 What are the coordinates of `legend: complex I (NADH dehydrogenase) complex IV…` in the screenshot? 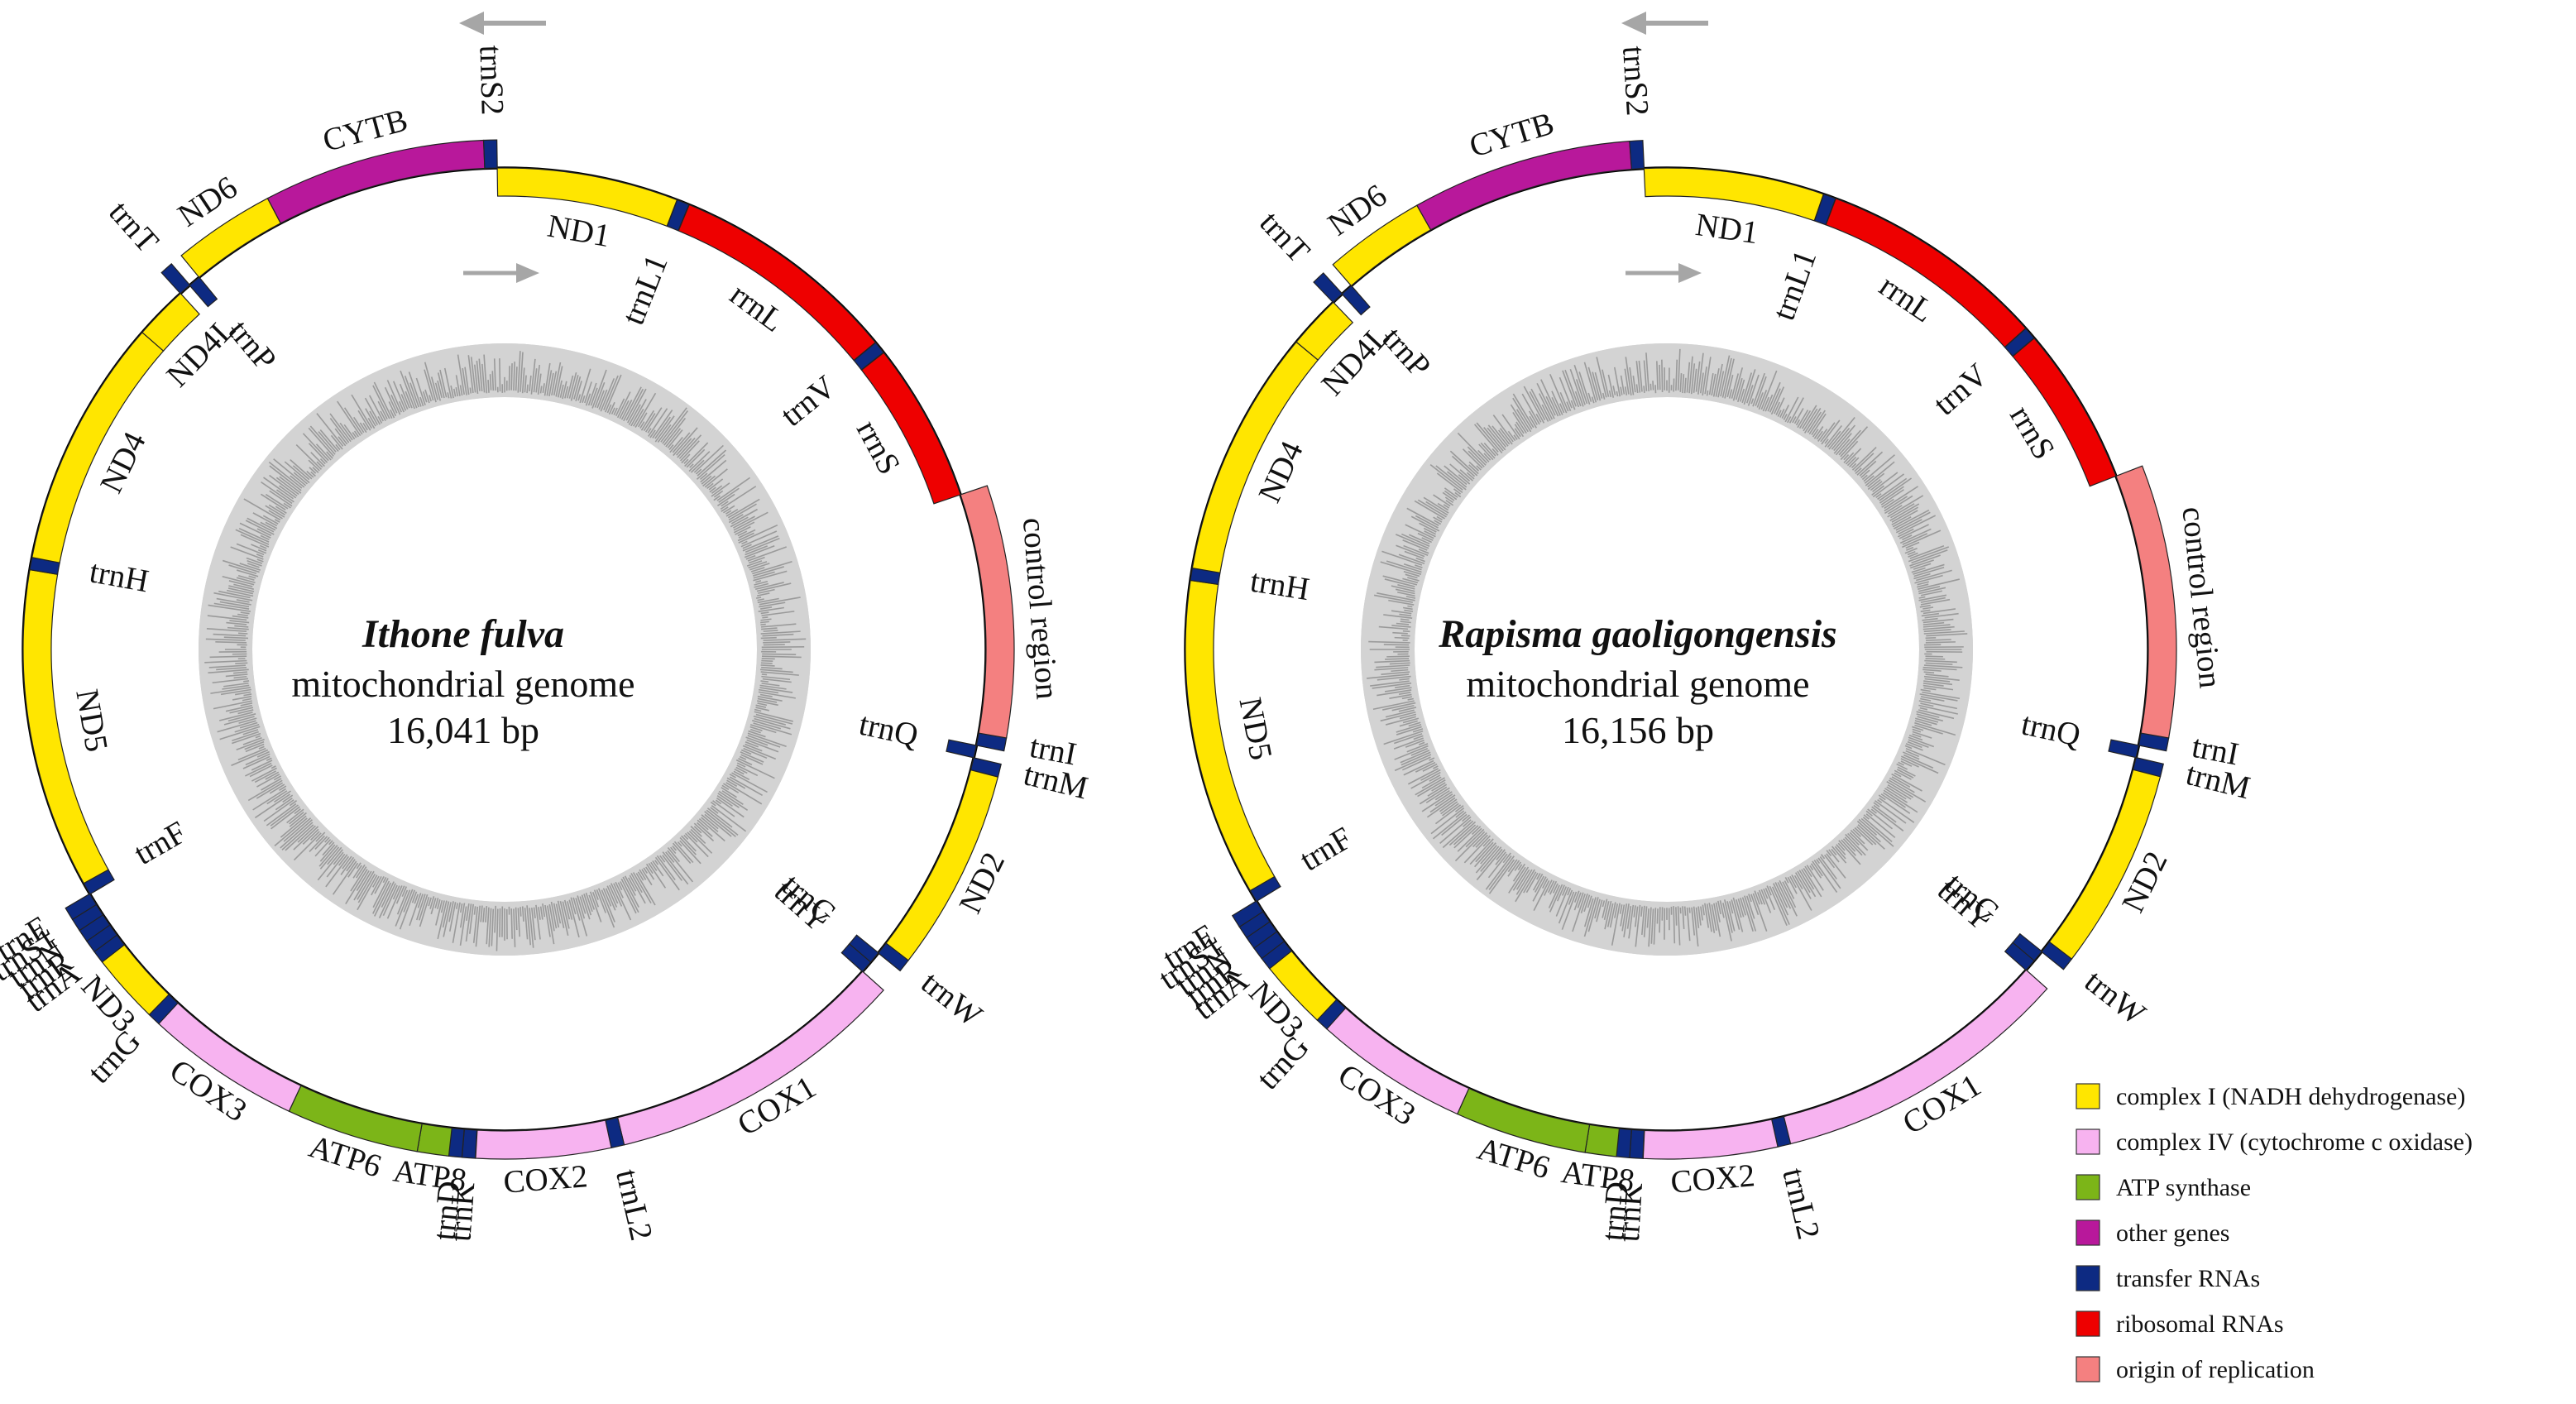 It's located at (2274, 1233).